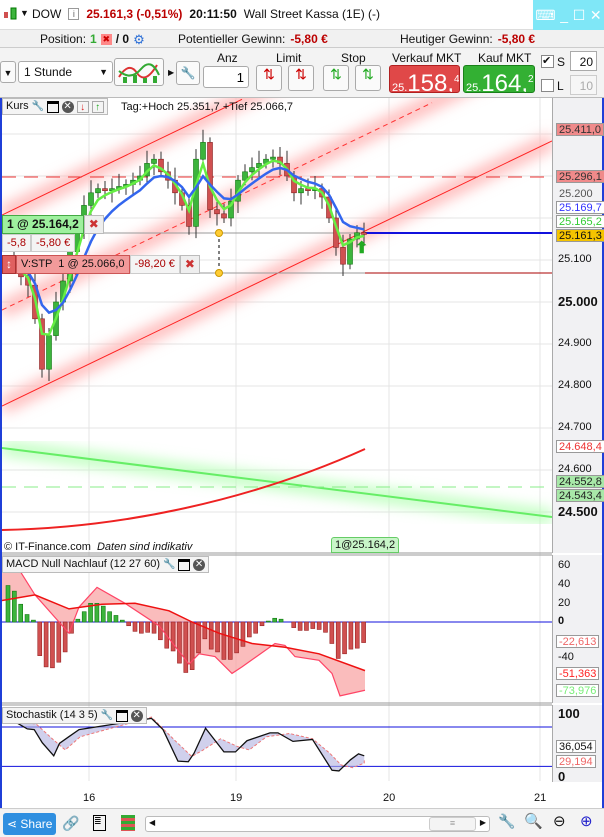 This screenshot has height=837, width=604. I want to click on potential-gain-value: -5,80 €, so click(309, 39).